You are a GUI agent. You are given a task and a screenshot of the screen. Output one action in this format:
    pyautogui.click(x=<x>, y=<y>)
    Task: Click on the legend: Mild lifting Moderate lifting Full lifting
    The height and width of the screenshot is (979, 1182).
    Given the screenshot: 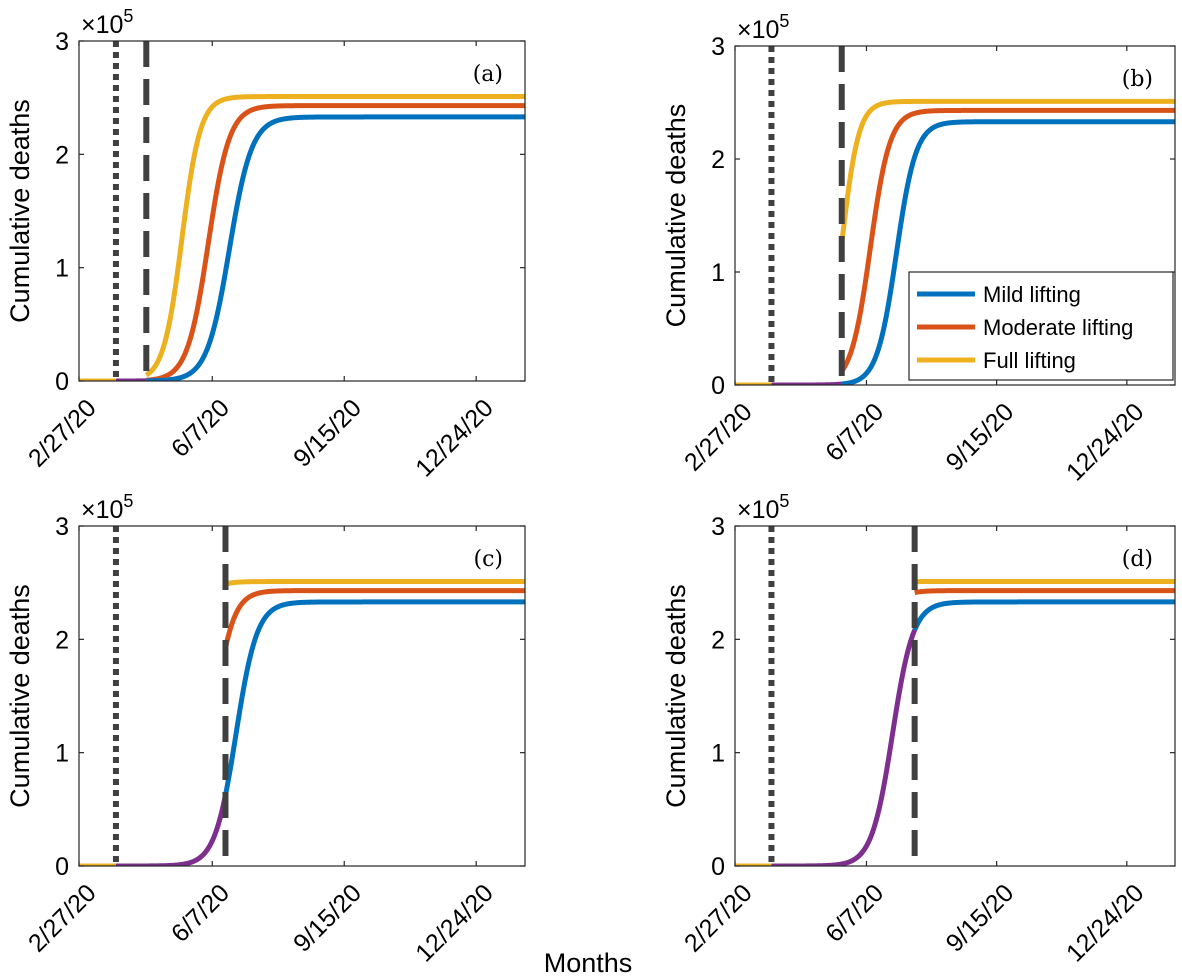 What is the action you would take?
    pyautogui.click(x=1041, y=326)
    